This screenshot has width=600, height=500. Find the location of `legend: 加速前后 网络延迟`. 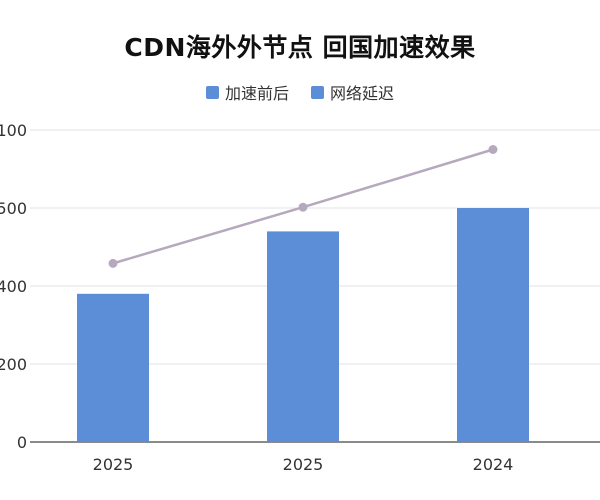

legend: 加速前后 网络延迟 is located at coordinates (300, 92).